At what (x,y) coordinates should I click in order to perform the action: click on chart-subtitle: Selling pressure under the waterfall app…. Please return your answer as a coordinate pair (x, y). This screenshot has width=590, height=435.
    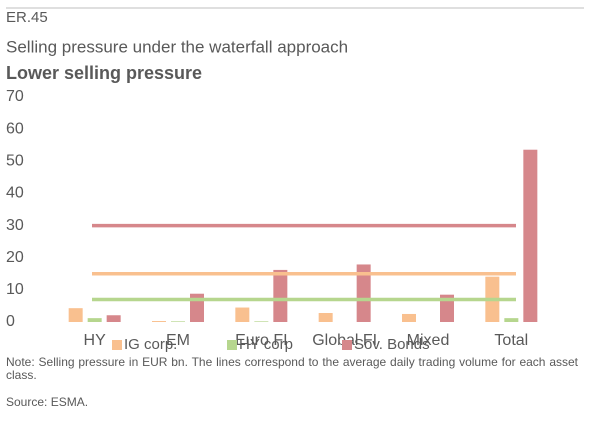
    Looking at the image, I should click on (177, 46).